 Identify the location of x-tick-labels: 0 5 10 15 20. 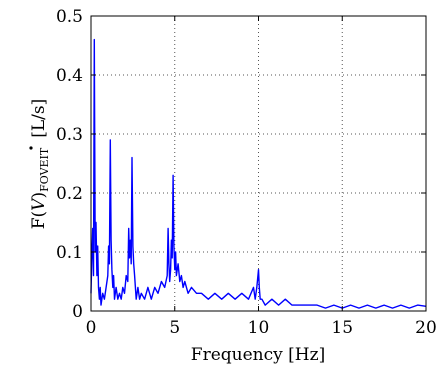
(261, 328).